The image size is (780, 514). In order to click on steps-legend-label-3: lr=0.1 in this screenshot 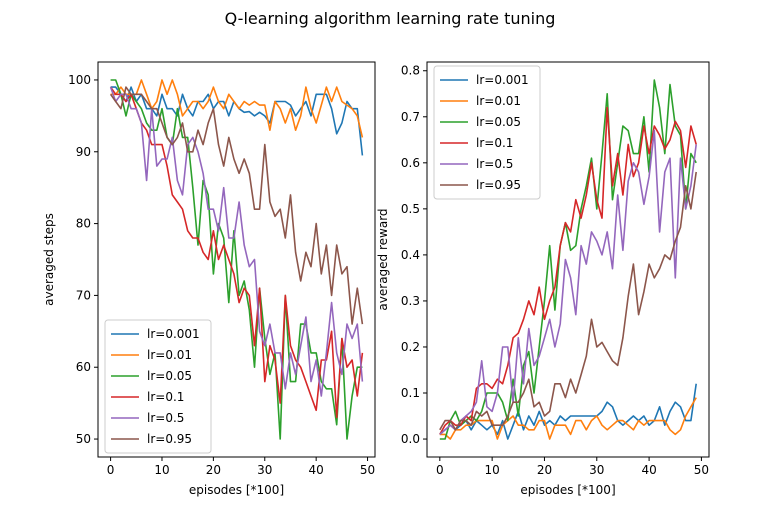, I will do `click(165, 397)`.